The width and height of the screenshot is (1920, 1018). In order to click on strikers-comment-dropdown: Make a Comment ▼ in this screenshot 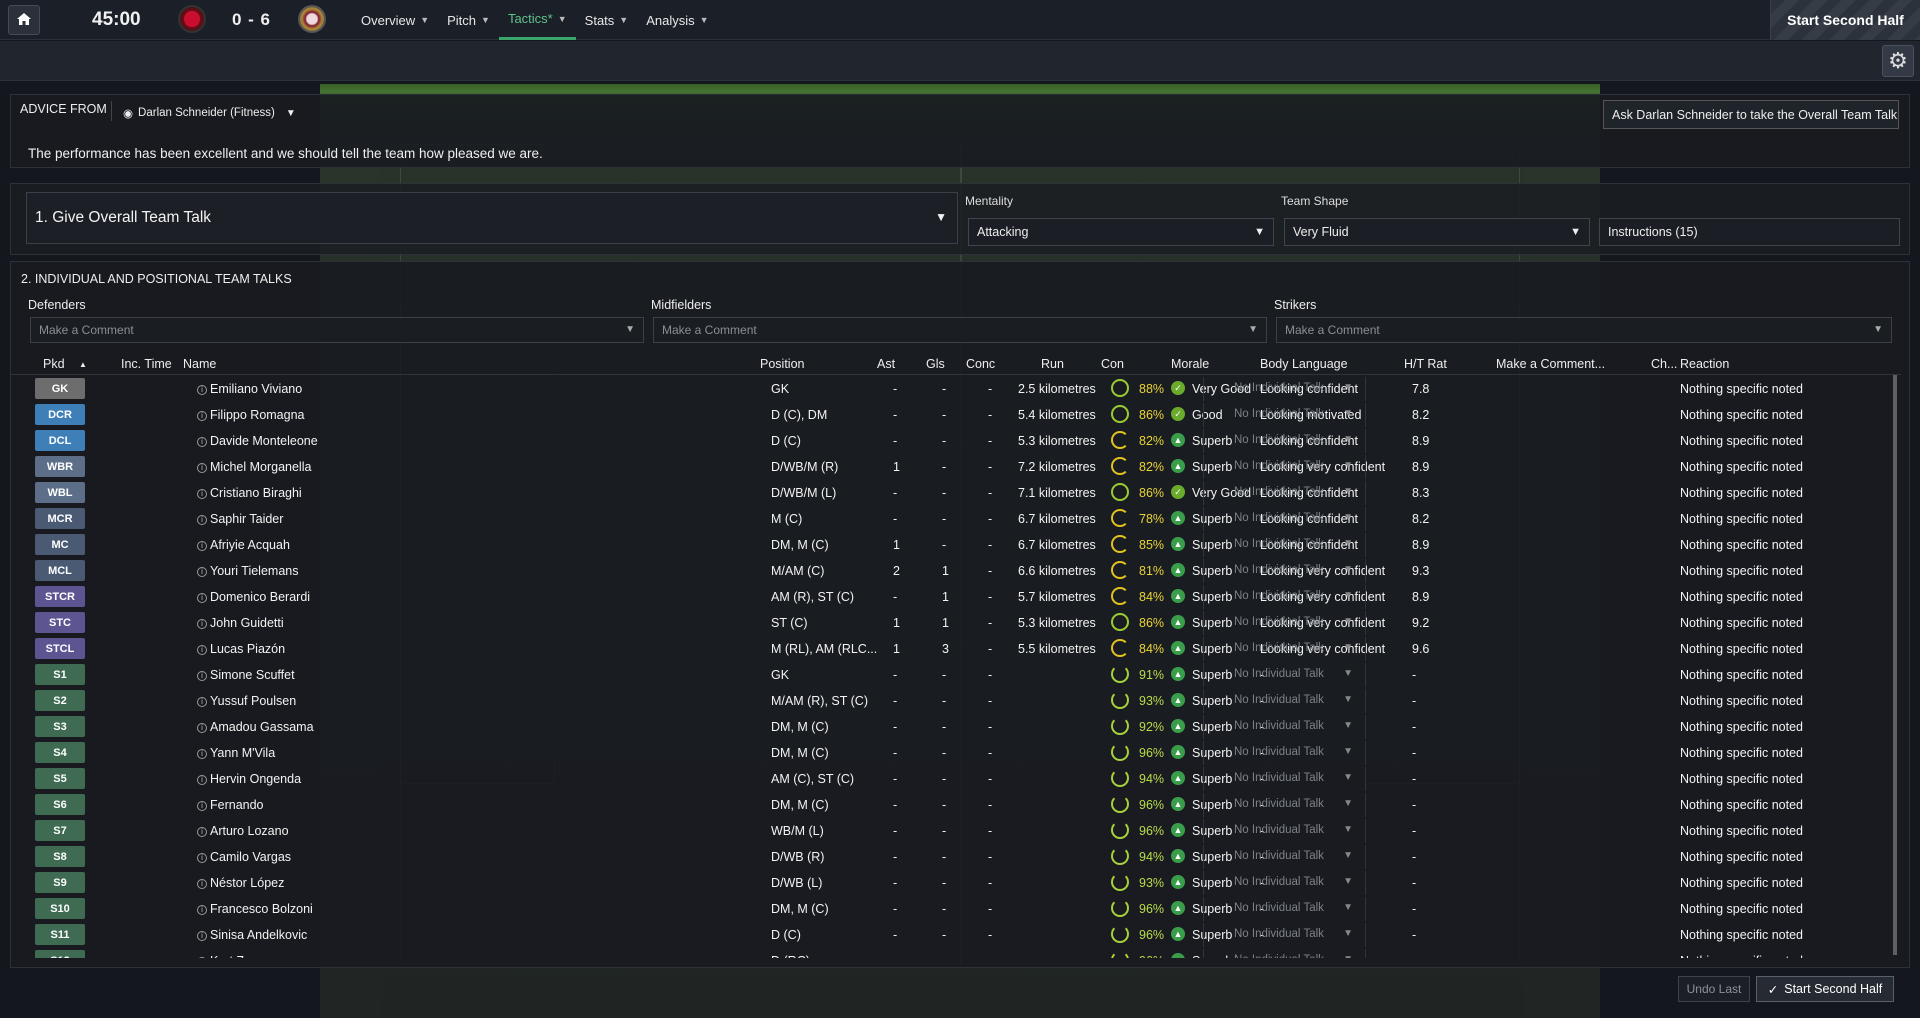, I will do `click(1584, 330)`.